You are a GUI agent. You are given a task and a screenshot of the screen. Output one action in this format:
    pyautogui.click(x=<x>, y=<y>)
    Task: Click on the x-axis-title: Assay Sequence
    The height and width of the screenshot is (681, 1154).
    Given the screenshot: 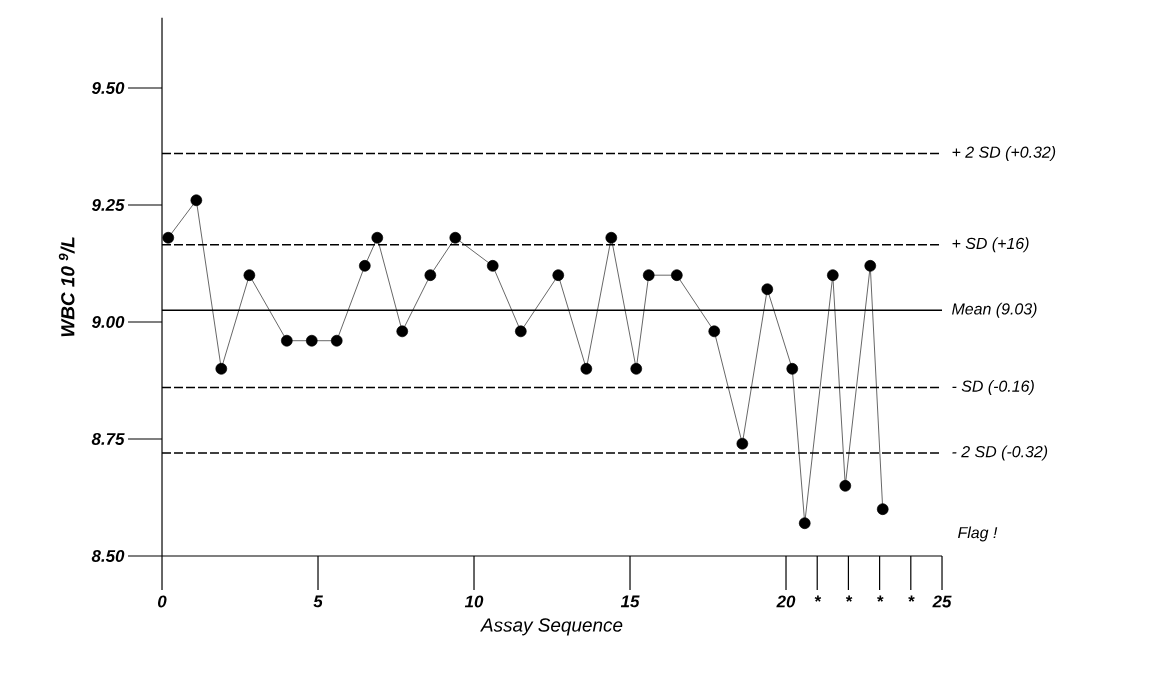 What is the action you would take?
    pyautogui.click(x=551, y=627)
    